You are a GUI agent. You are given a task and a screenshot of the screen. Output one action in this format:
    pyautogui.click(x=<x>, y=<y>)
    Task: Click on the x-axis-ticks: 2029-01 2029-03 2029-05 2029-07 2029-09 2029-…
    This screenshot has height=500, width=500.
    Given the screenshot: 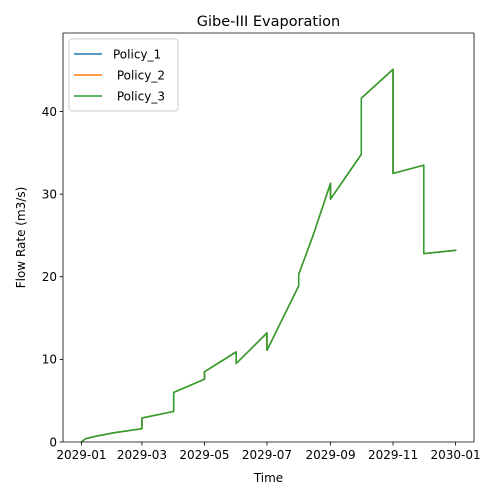 What is the action you would take?
    pyautogui.click(x=268, y=452)
    